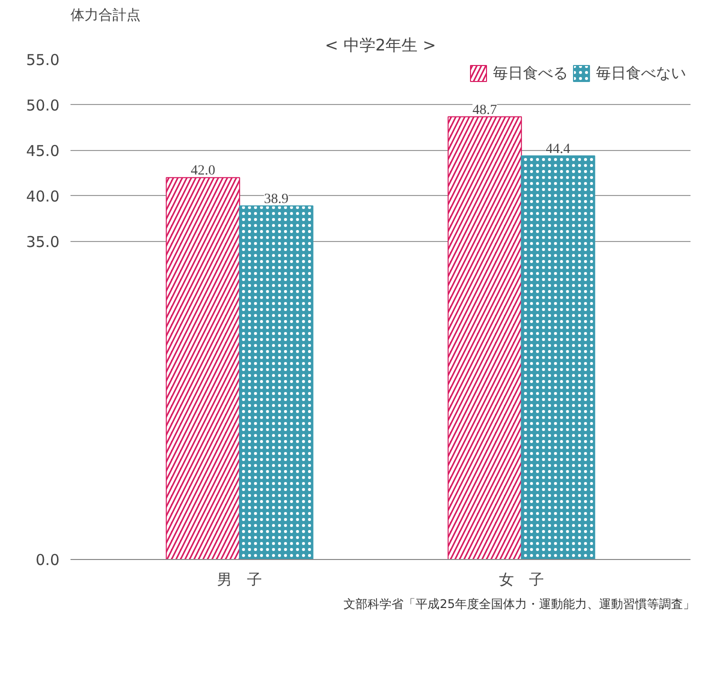  What do you see at coordinates (43, 241) in the screenshot?
I see `y-tick-label: 35.0` at bounding box center [43, 241].